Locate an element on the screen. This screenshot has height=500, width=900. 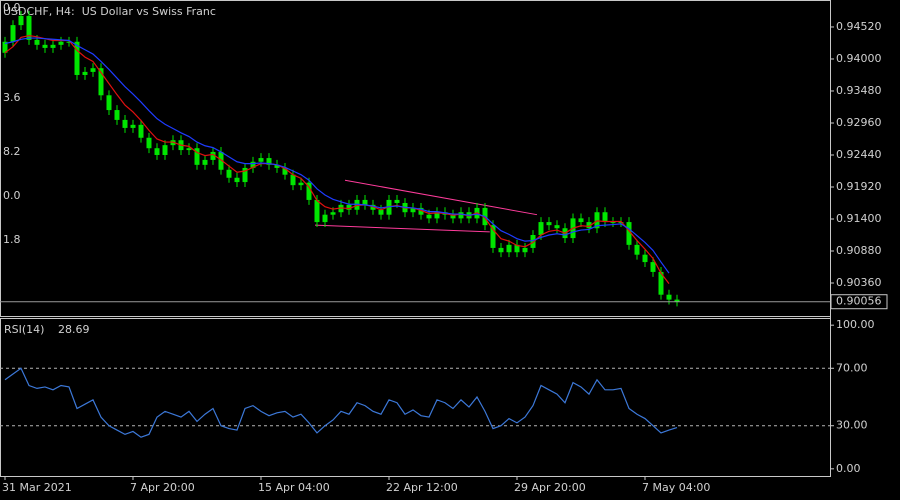
x-tick-label: 7 Apr 20:00 is located at coordinates (162, 487).